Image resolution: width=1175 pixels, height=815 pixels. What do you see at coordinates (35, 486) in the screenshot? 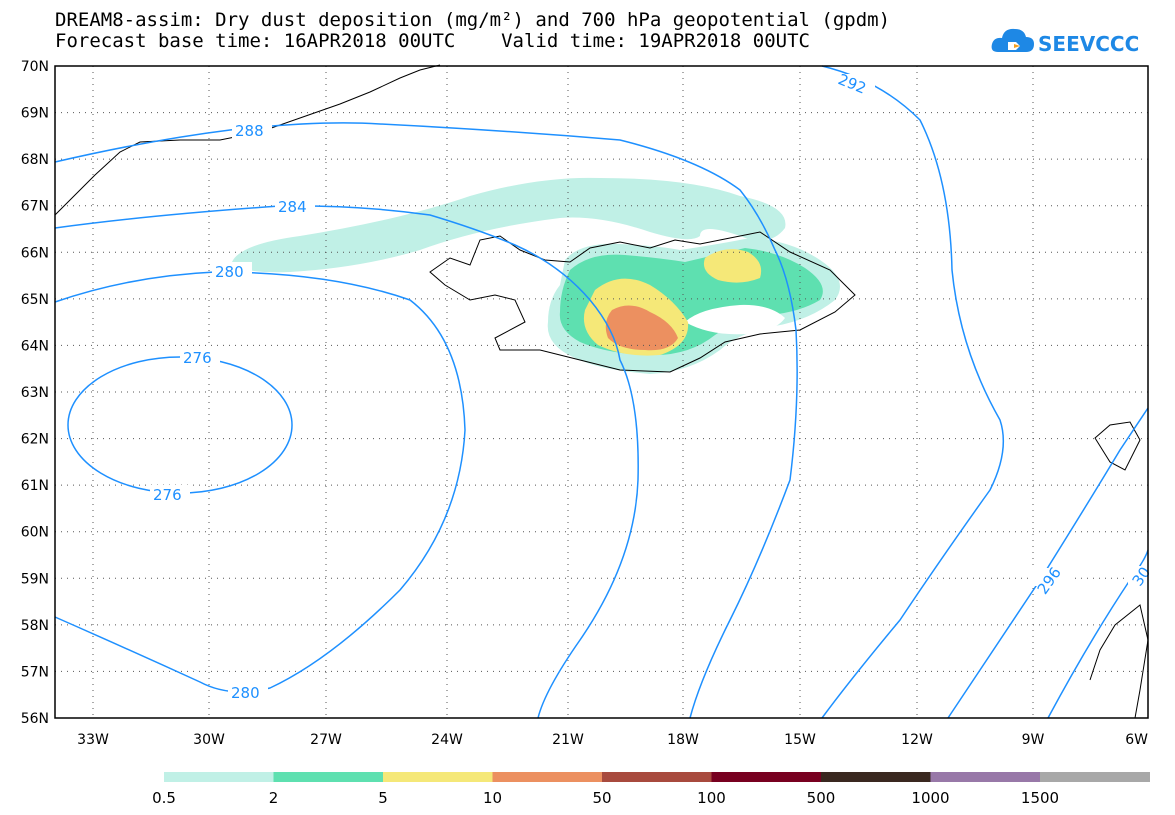
I see `latitude-label: 61N` at bounding box center [35, 486].